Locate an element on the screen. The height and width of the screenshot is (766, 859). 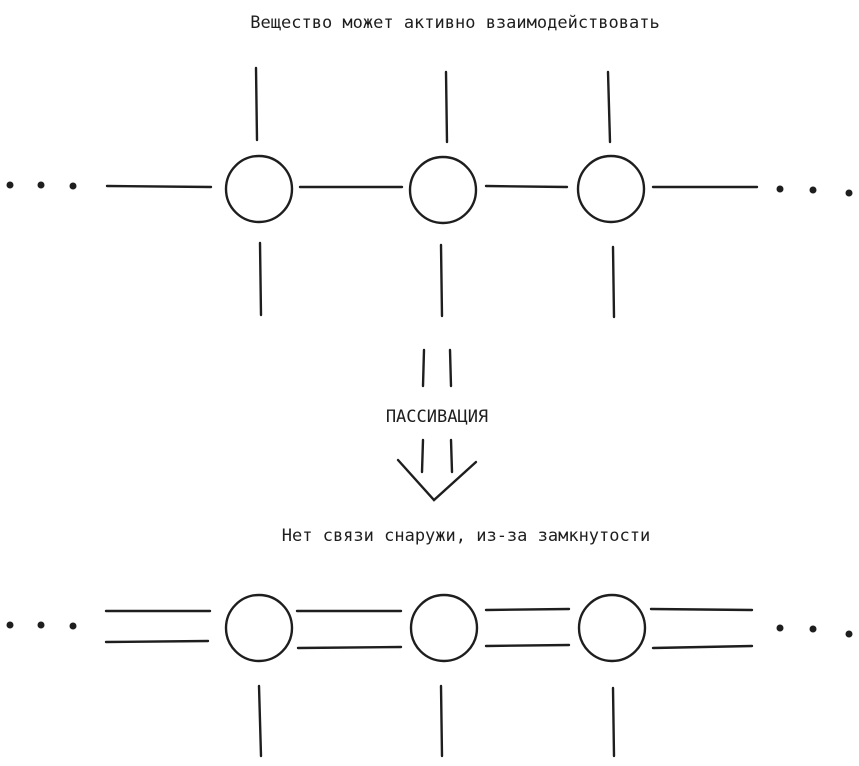
arrow-head is located at coordinates (437, 480).